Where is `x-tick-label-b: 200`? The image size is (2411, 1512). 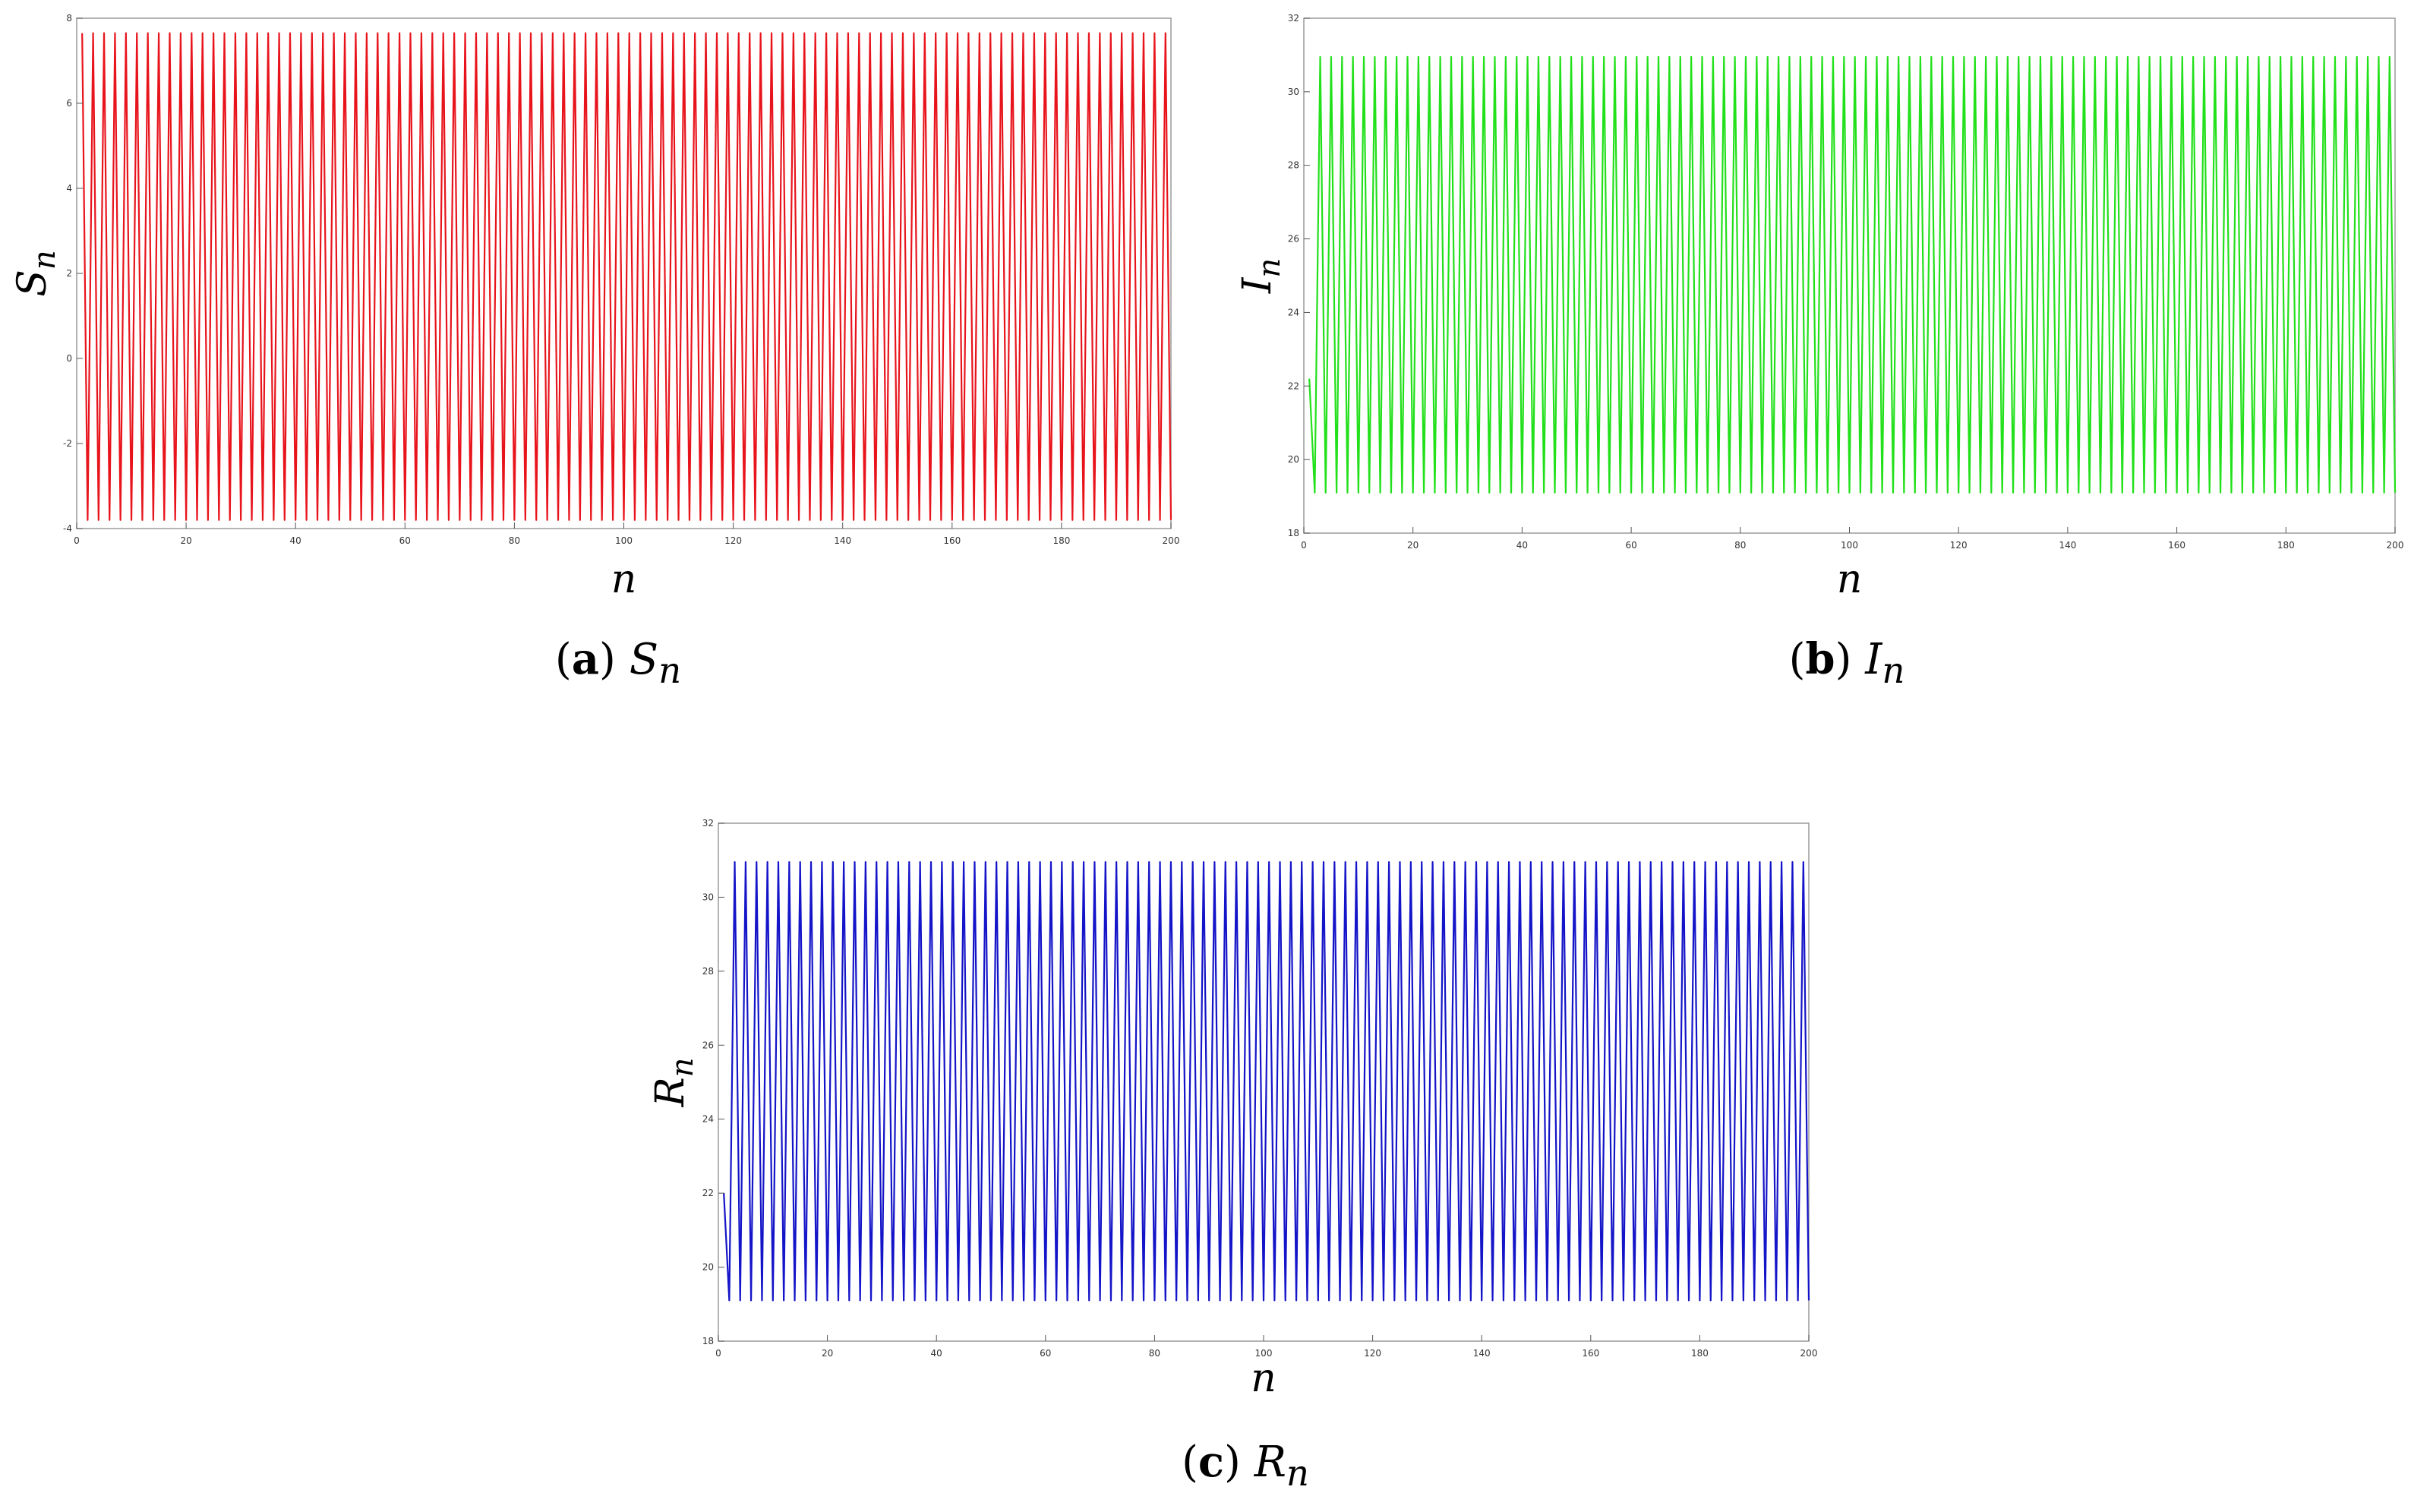 x-tick-label-b: 200 is located at coordinates (2395, 545).